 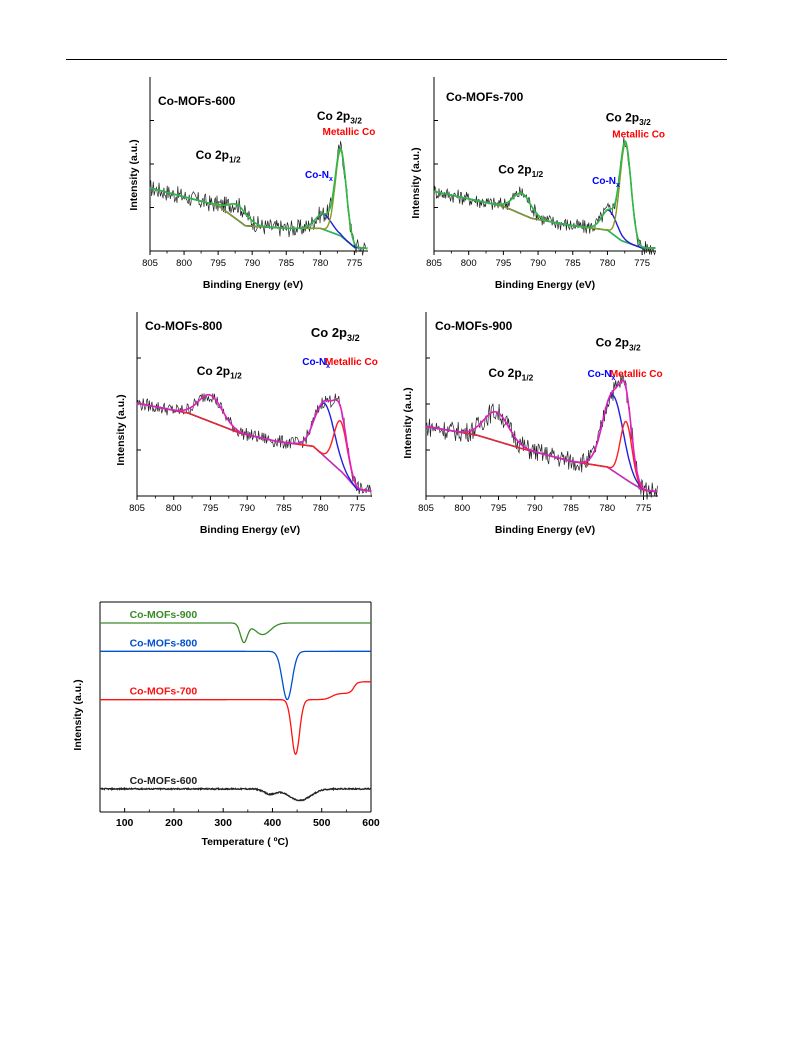 I want to click on x-tick-label: 600, so click(x=371, y=823).